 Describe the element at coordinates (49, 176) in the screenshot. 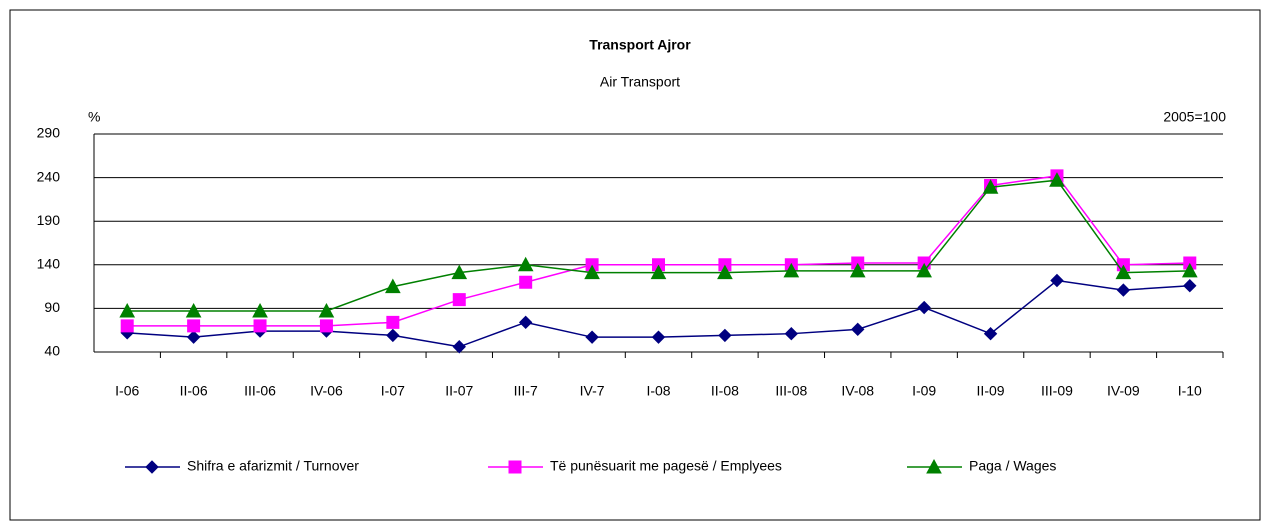

I see `y-tick-label: 240` at that location.